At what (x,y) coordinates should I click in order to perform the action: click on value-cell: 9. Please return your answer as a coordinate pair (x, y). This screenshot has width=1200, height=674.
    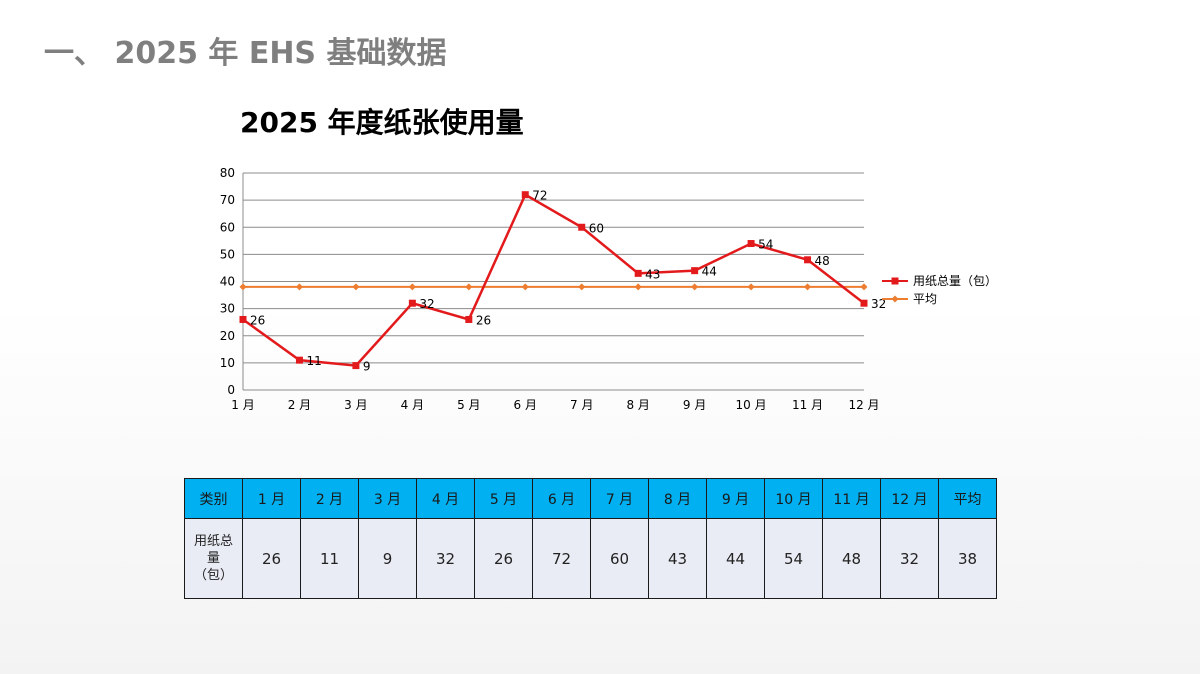
    Looking at the image, I should click on (387, 558).